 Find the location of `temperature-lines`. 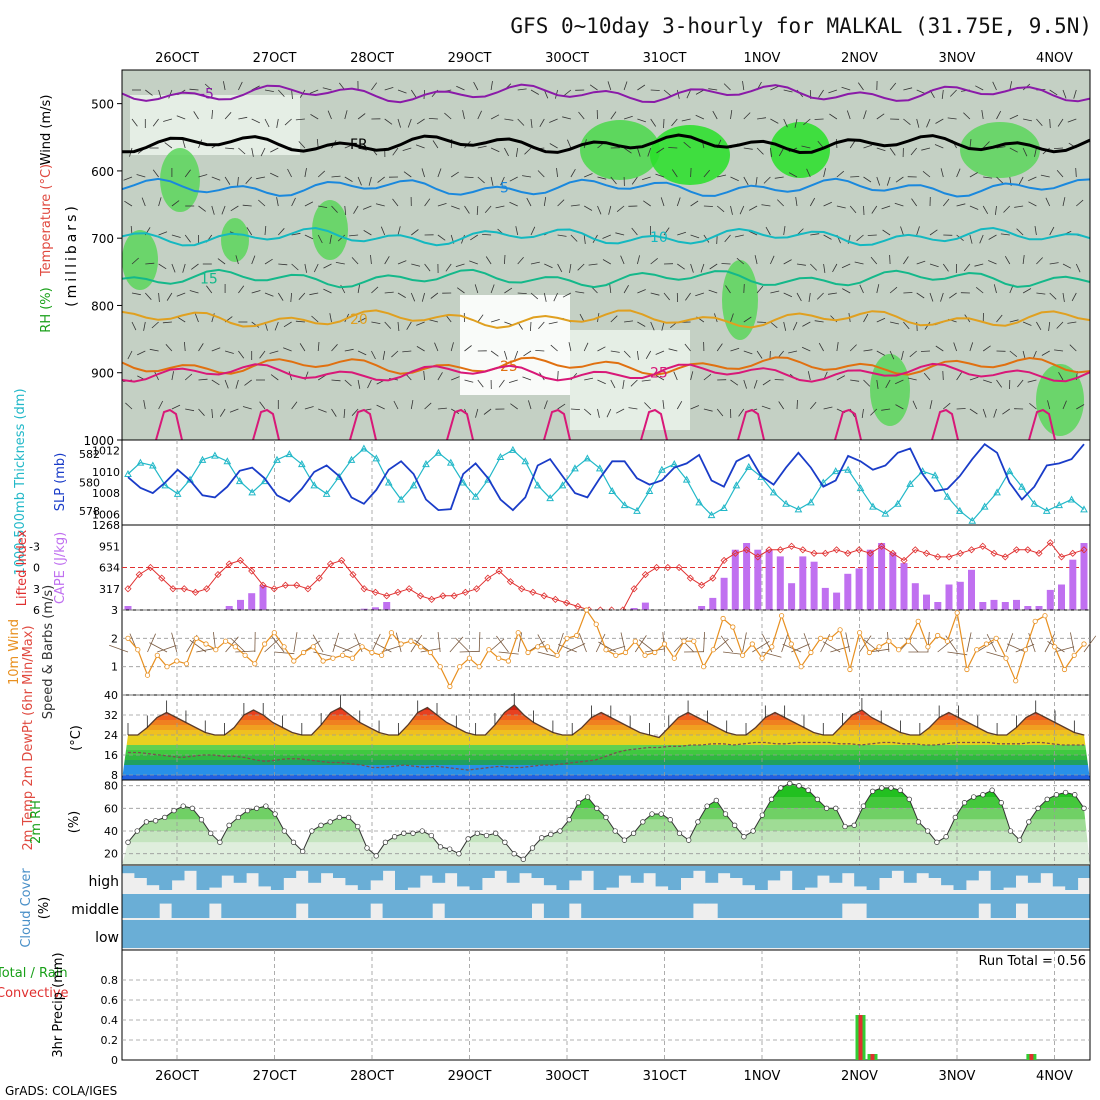

temperature-lines is located at coordinates (606, 732).